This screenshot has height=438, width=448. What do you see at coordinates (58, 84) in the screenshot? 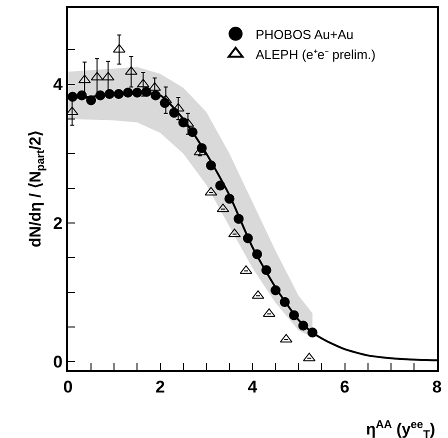
I see `y-tick-label: 4` at bounding box center [58, 84].